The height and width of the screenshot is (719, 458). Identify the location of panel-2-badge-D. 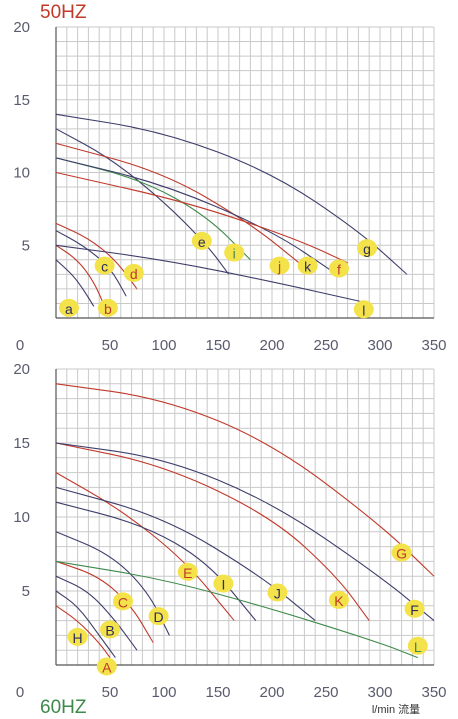
(158, 616).